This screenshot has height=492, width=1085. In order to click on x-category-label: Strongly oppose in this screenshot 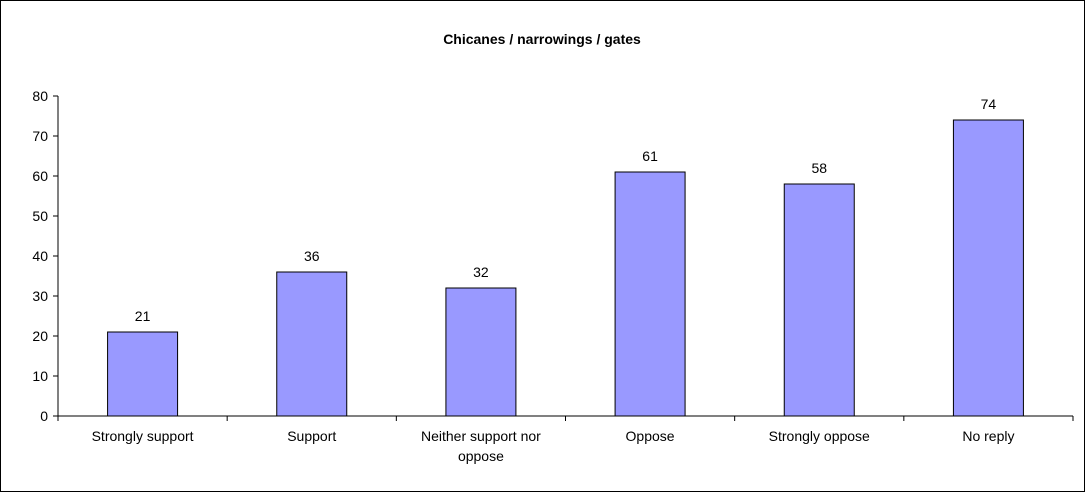, I will do `click(819, 436)`.